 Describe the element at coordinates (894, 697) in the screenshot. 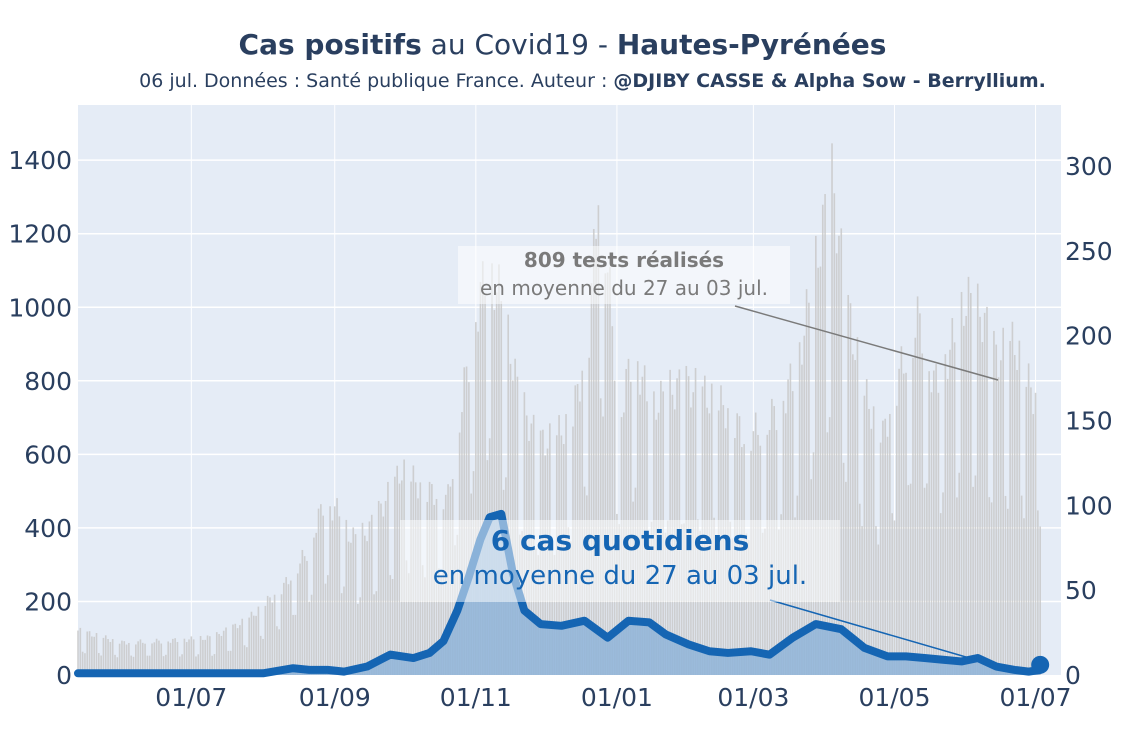

I see `x-tick-label: 01/05` at that location.